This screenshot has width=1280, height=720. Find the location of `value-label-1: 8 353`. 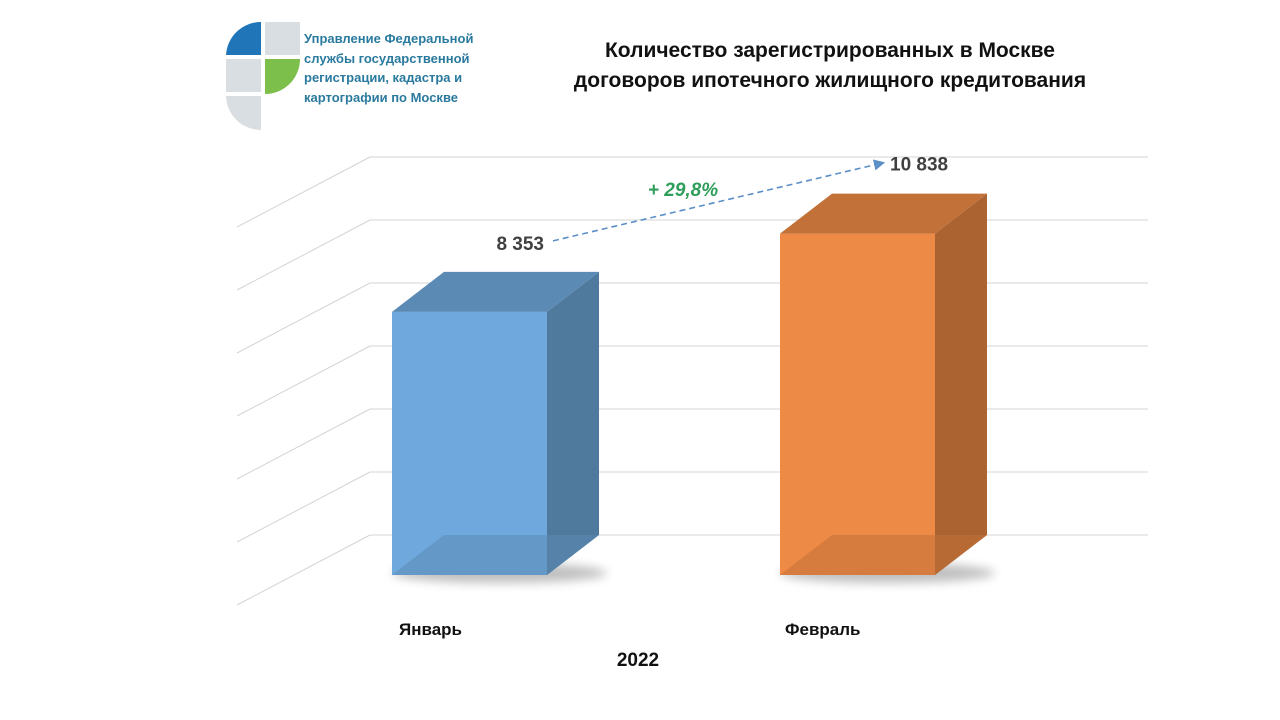

value-label-1: 8 353 is located at coordinates (520, 244).